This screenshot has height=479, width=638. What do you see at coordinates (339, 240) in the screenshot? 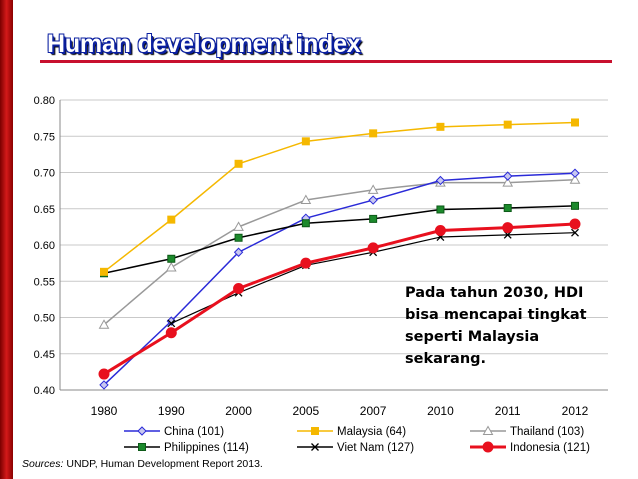
I see `series-line` at bounding box center [339, 240].